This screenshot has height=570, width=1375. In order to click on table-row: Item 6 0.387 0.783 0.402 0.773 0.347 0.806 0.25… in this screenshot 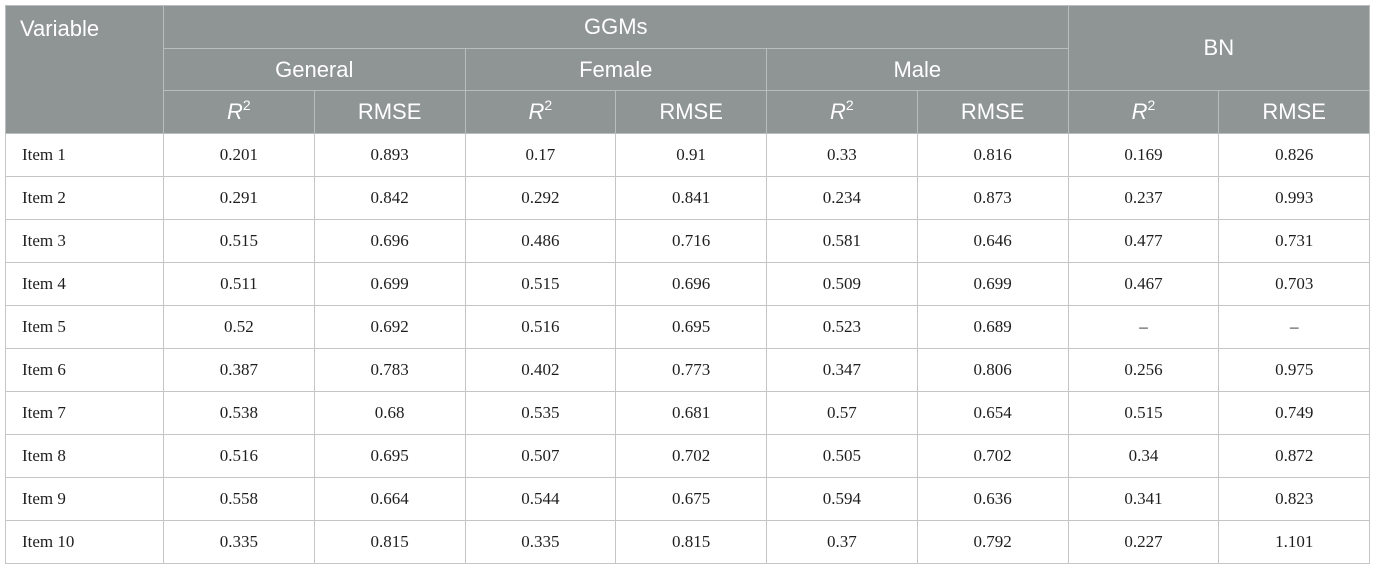, I will do `click(688, 370)`.